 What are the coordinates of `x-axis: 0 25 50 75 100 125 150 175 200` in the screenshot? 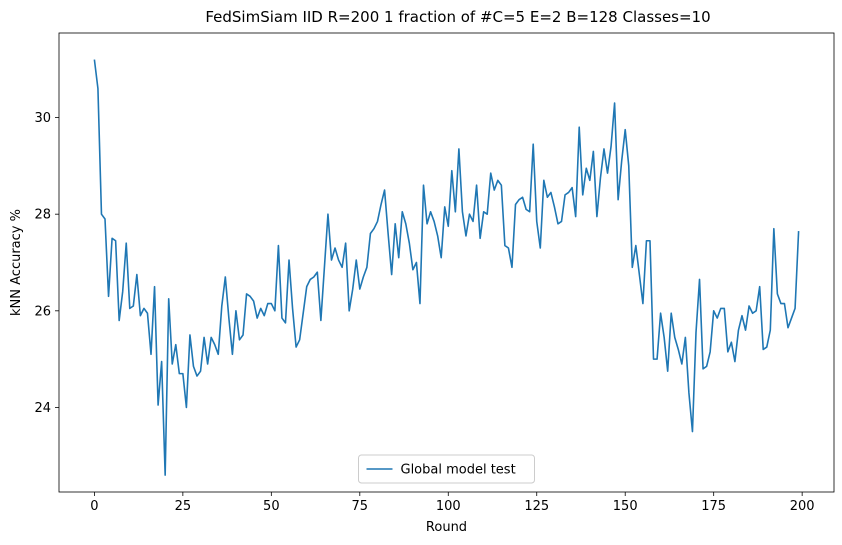 It's located at (452, 503).